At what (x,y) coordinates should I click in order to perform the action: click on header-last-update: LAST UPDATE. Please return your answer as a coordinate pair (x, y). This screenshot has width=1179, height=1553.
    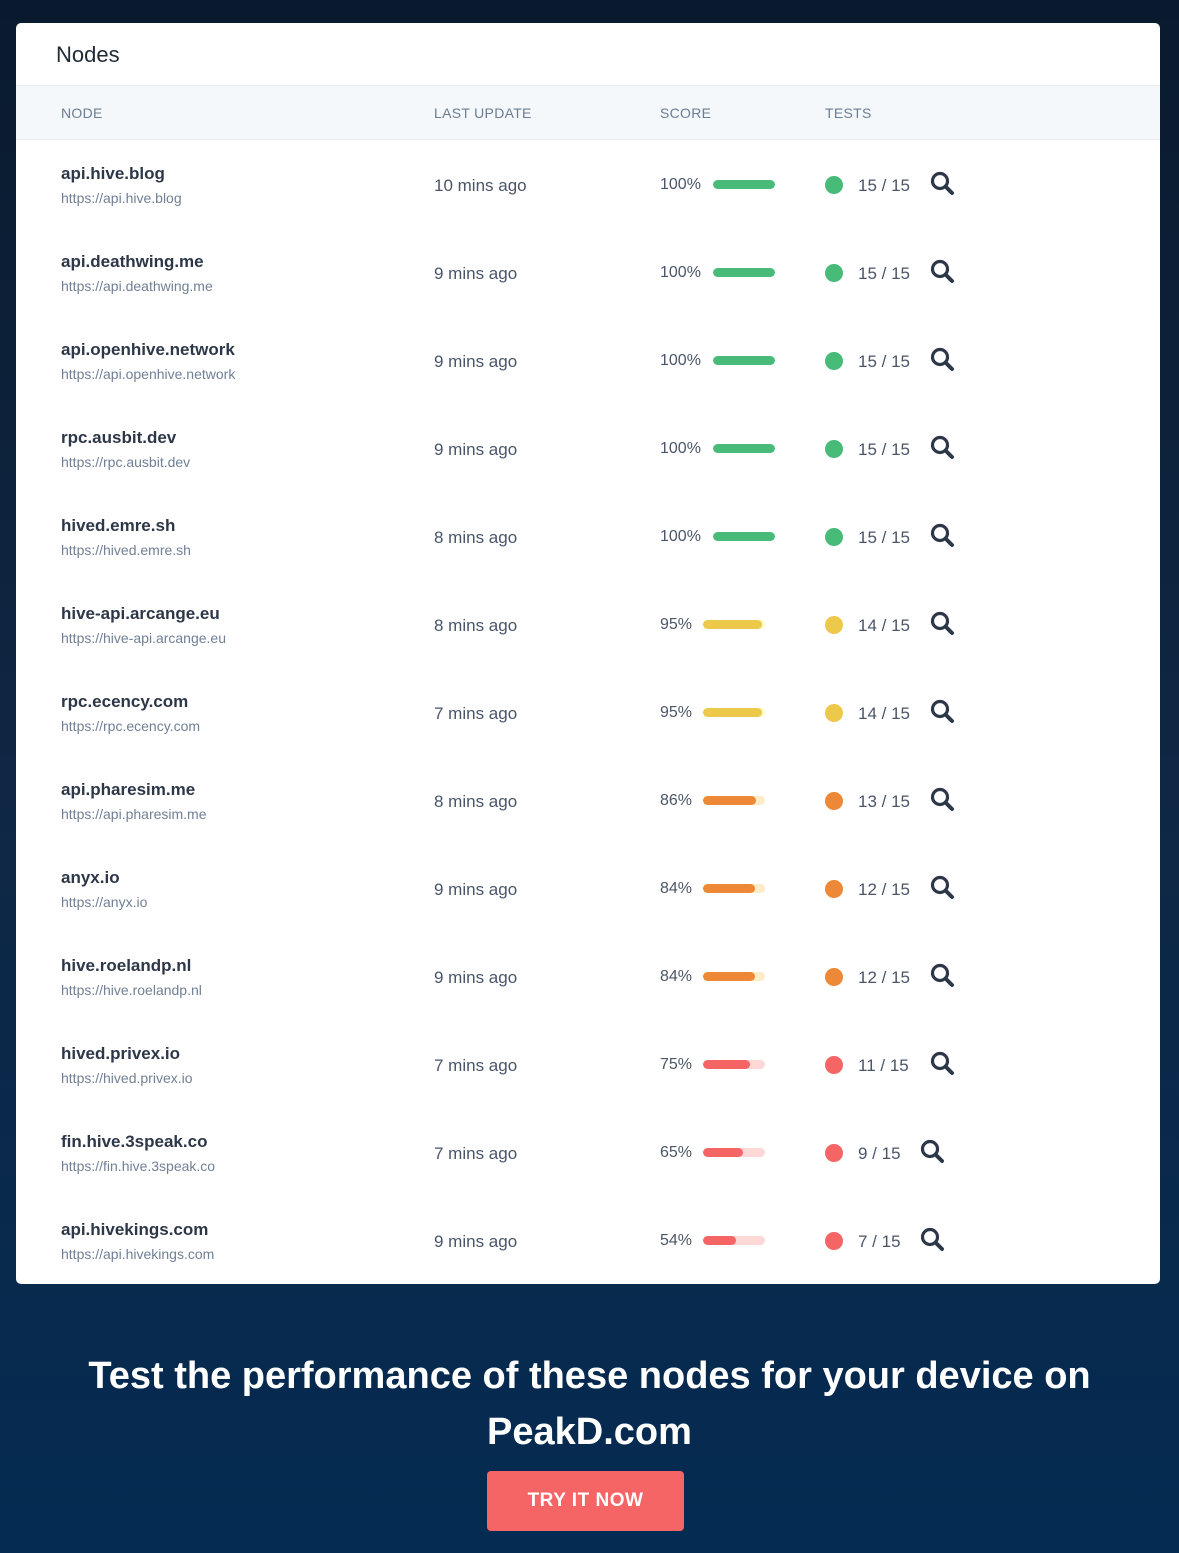
    Looking at the image, I should click on (483, 113).